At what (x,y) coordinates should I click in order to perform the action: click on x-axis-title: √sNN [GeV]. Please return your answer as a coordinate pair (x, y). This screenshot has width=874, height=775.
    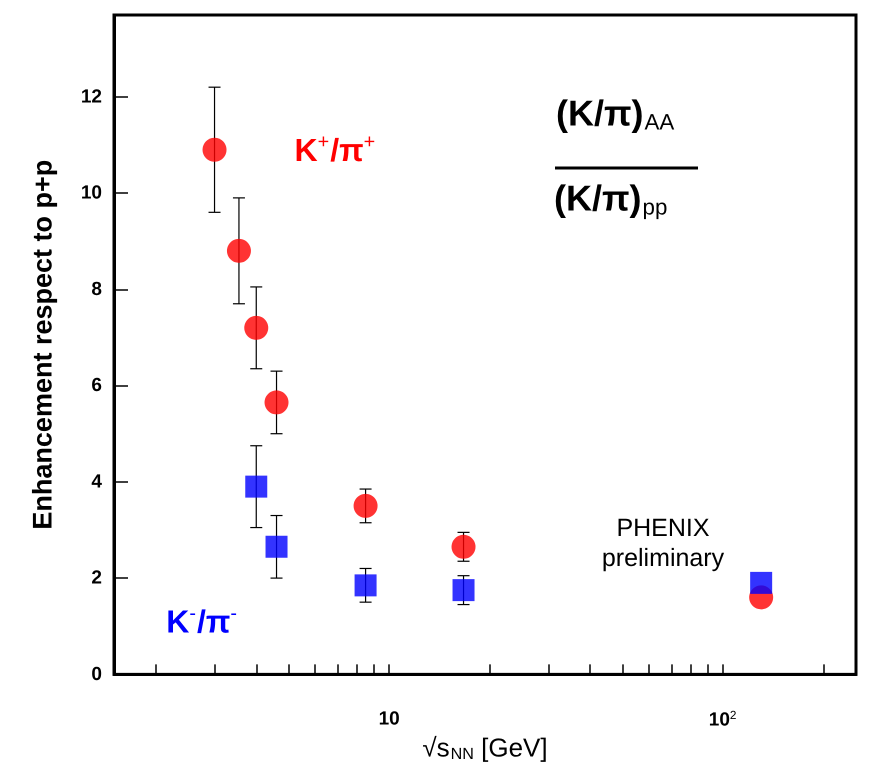
    Looking at the image, I should click on (485, 747).